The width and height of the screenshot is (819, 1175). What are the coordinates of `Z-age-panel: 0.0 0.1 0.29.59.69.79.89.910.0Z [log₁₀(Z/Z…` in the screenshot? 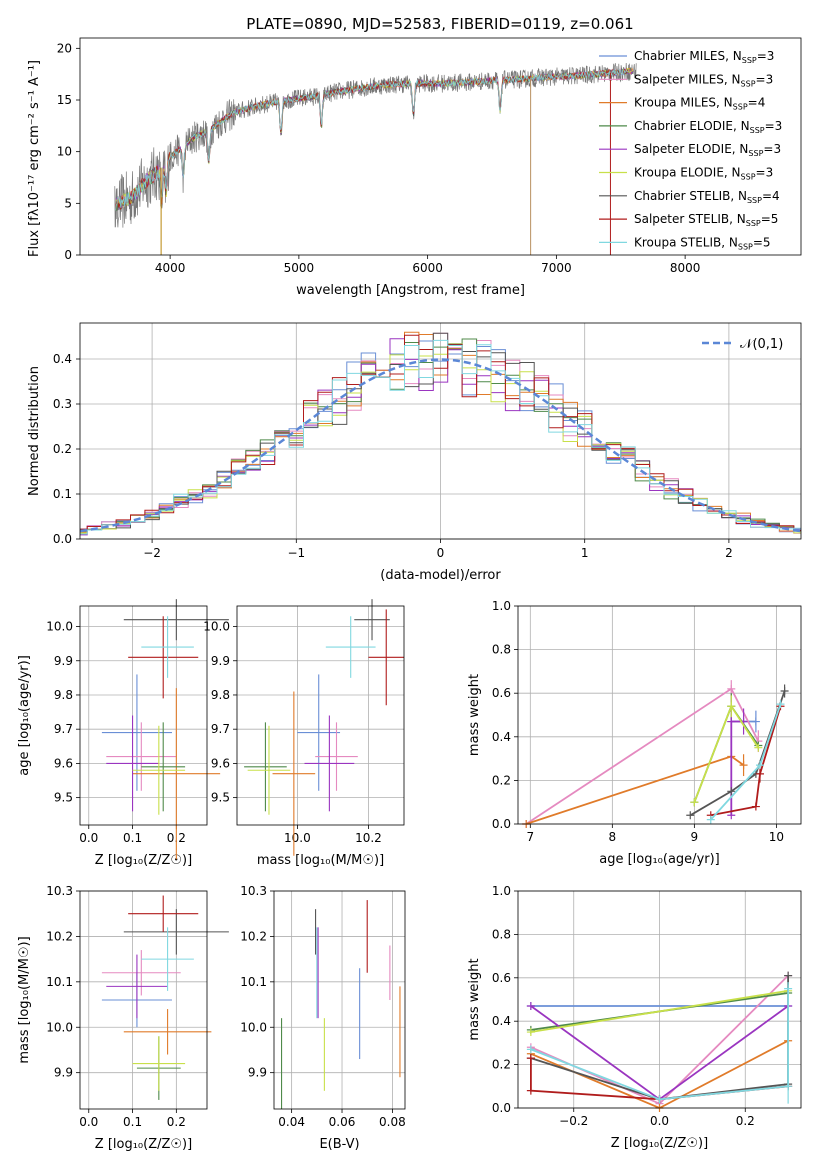 It's located at (123, 733).